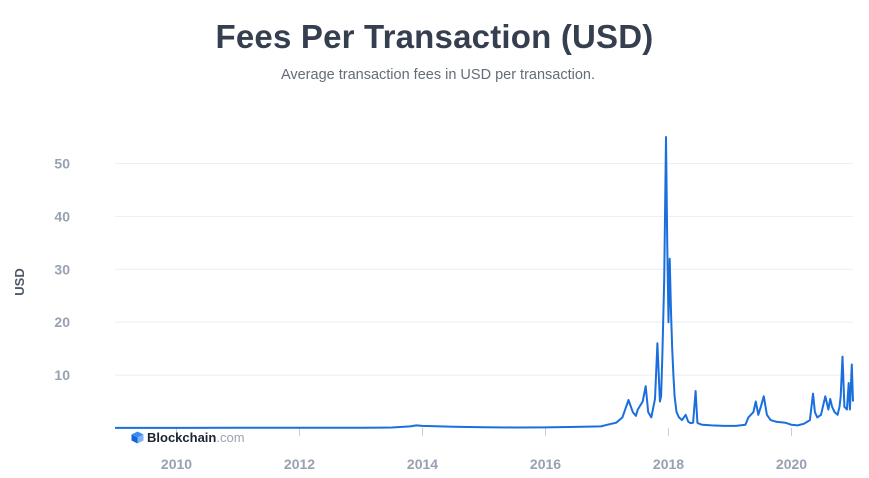  Describe the element at coordinates (545, 464) in the screenshot. I see `x-tick-label: 2016` at that location.